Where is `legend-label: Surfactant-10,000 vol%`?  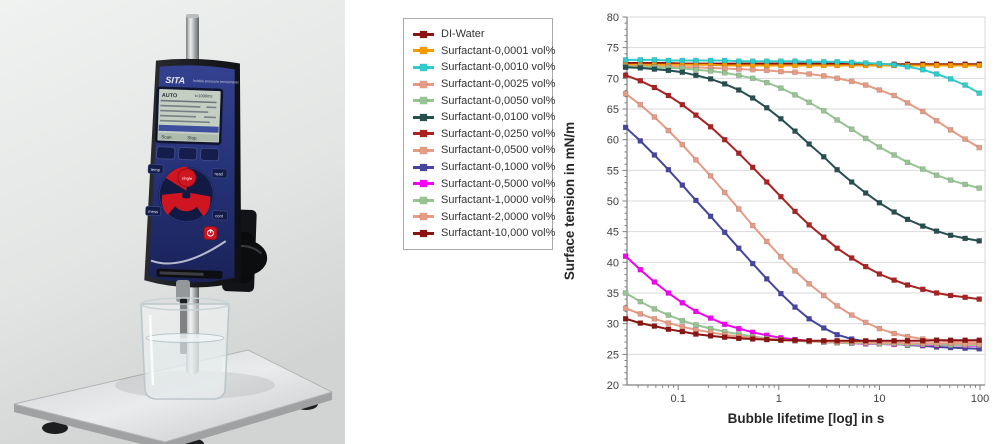 legend-label: Surfactant-10,000 vol% is located at coordinates (498, 233).